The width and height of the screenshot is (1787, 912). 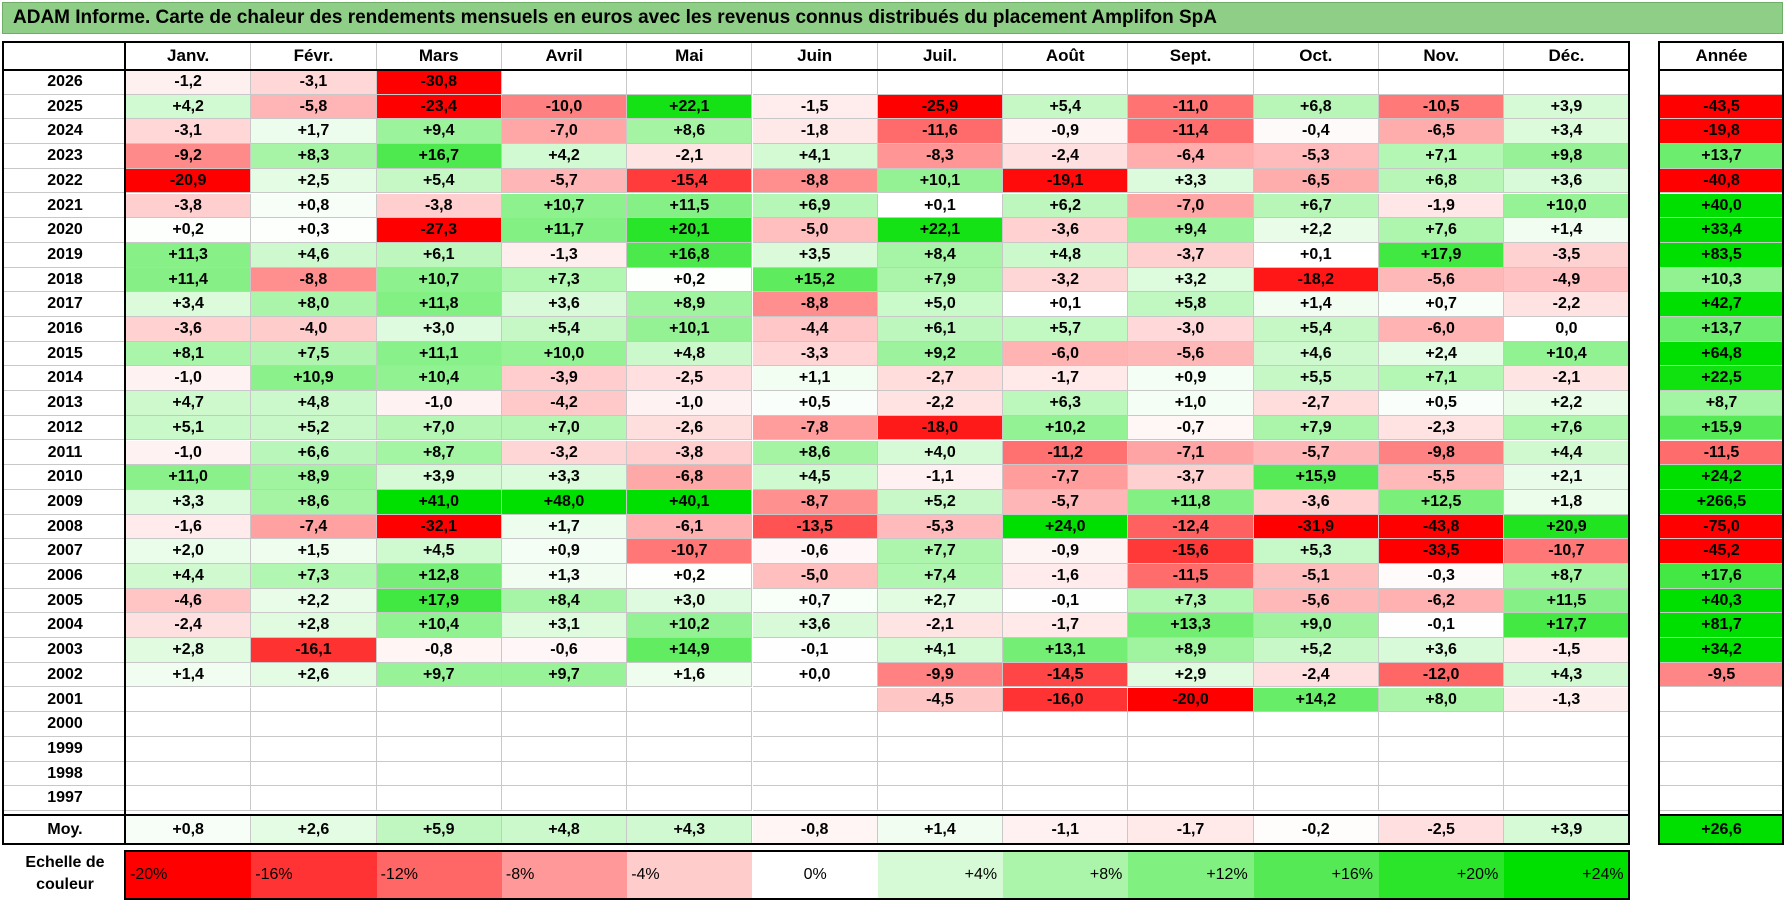 I want to click on heatmap-cell: +5,3, so click(x=1316, y=551).